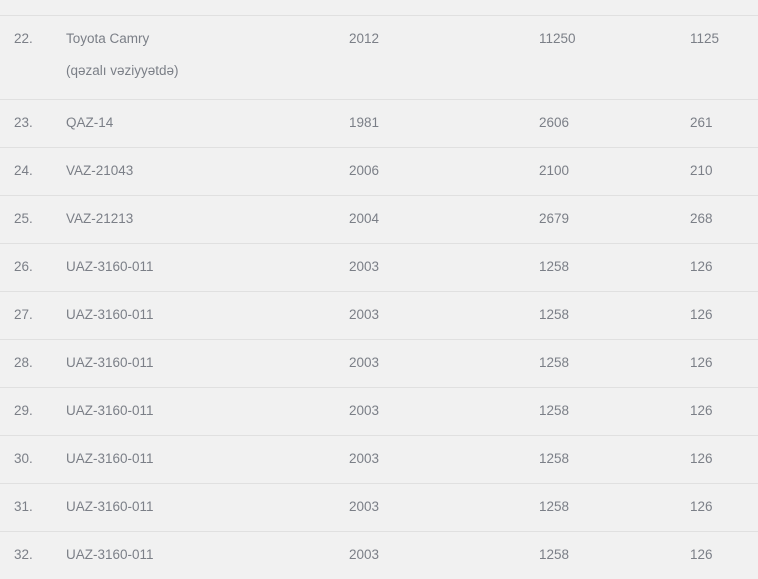  I want to click on vehicle-name-wrap: VAZ-21043, so click(202, 171).